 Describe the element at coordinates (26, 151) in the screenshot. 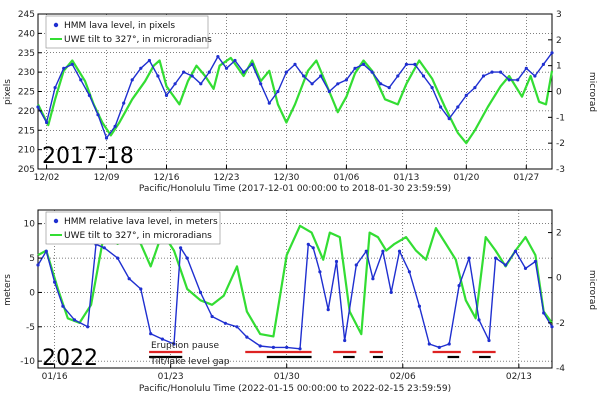

I see `y-tick-label-left: 210` at that location.